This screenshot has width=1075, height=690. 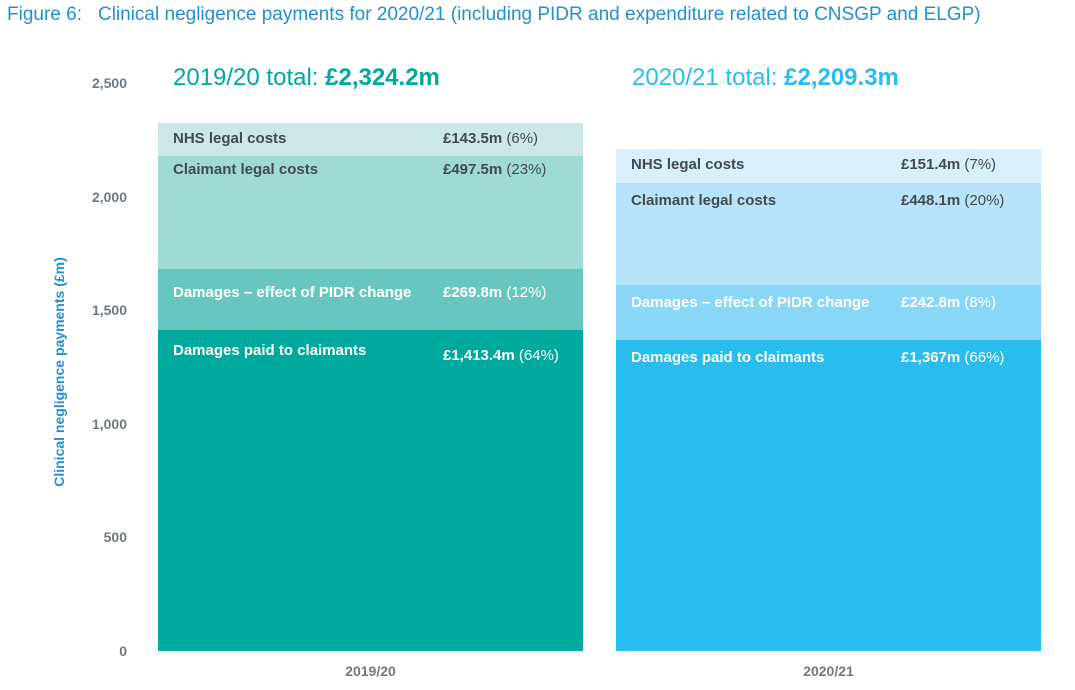 I want to click on bar-total-prefix: 2019/20 total:, so click(x=249, y=77).